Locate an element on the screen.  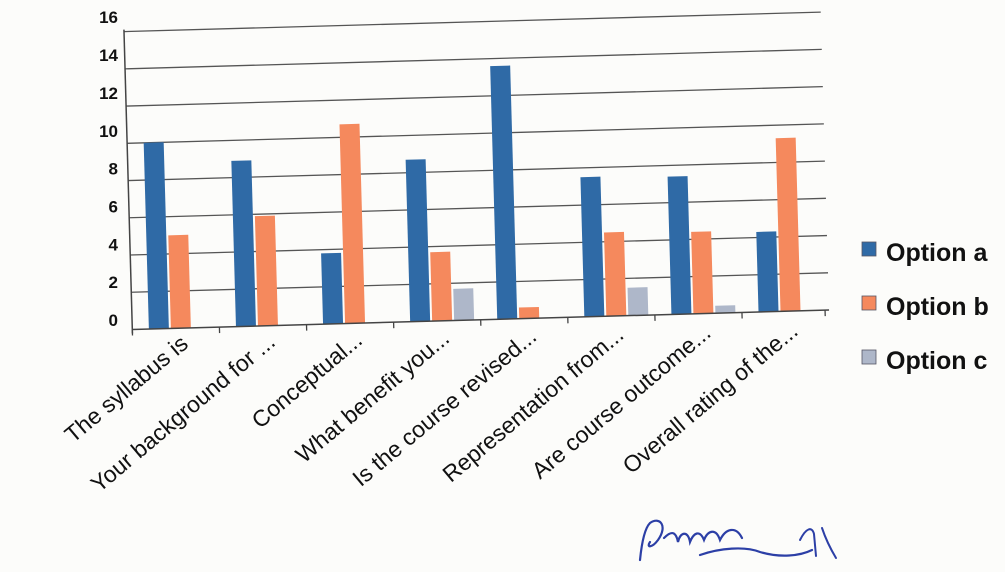
legend-label: Option a is located at coordinates (937, 253).